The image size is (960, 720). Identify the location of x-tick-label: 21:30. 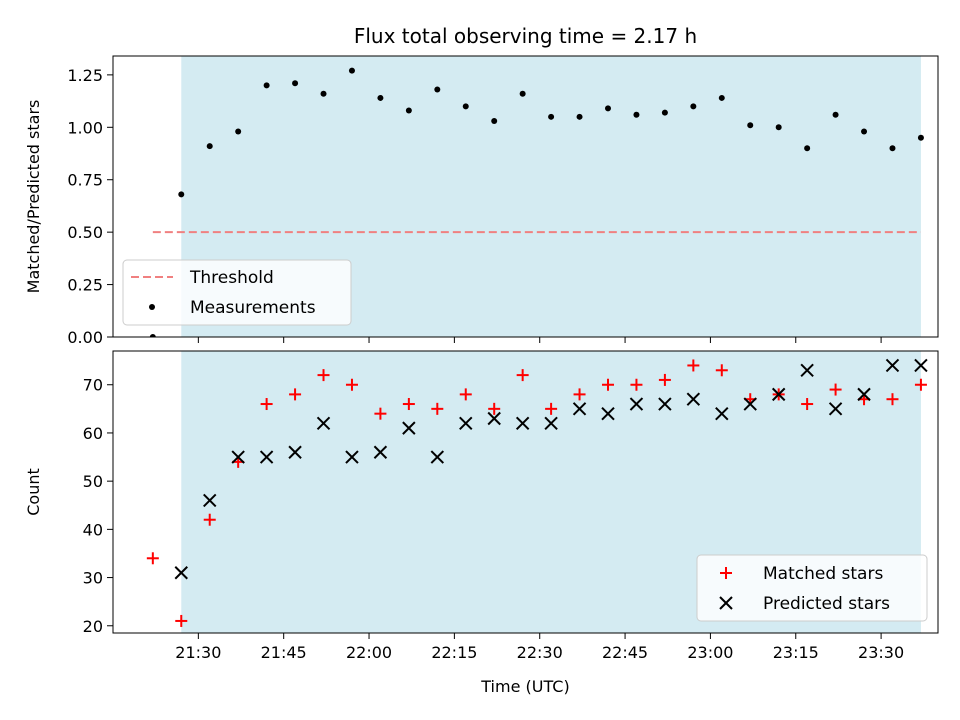
(198, 652).